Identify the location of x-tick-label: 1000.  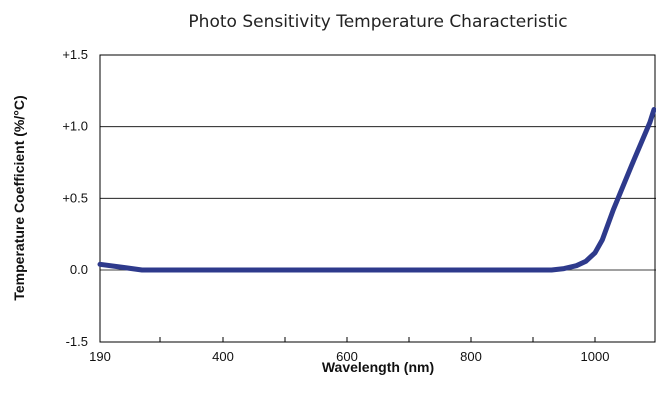
(595, 356).